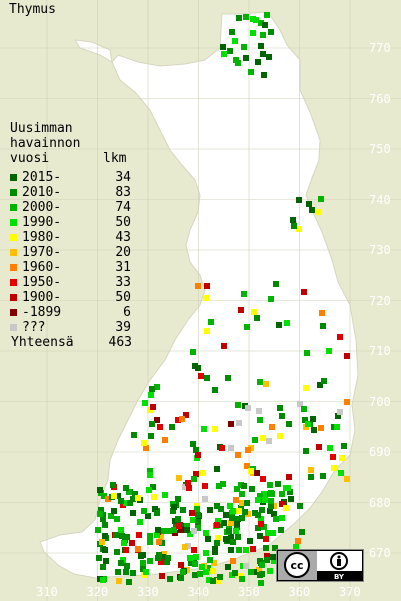 This screenshot has width=401, height=601. I want to click on legend-count: 6, so click(127, 312).